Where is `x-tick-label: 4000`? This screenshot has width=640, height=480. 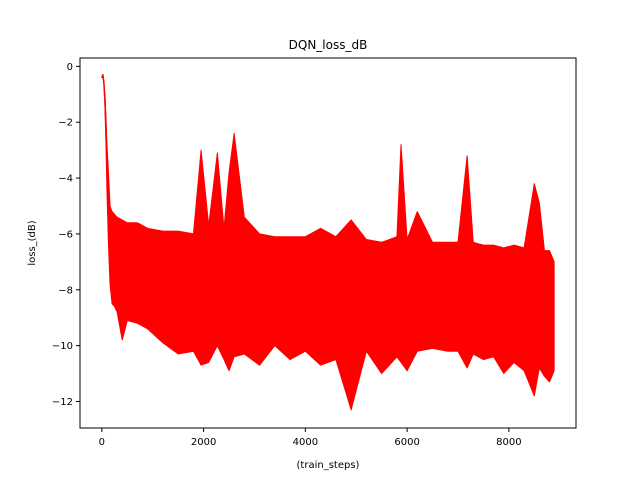 x-tick-label: 4000 is located at coordinates (305, 442).